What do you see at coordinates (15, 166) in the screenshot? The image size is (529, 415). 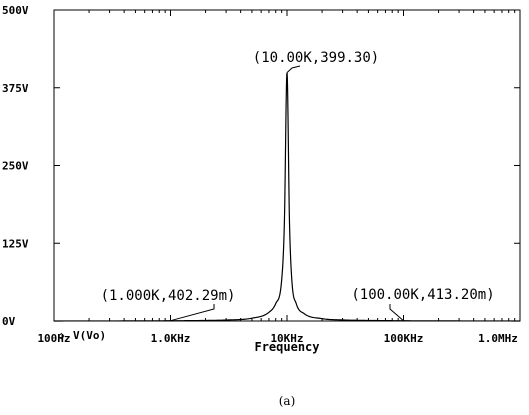 I see `y-tick-label-250: 250V` at bounding box center [15, 166].